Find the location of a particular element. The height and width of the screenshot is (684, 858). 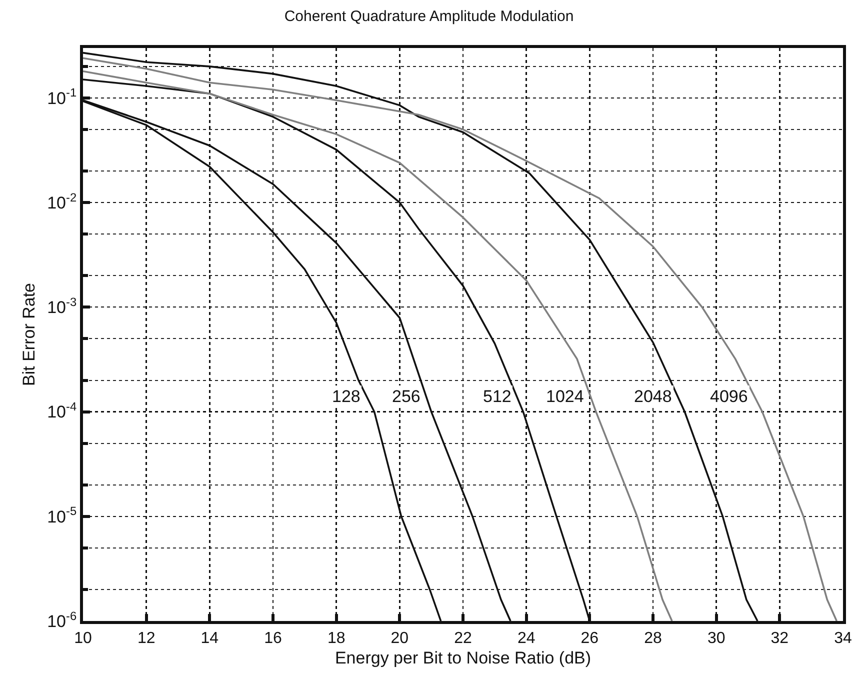

x-tick-label: 34 is located at coordinates (843, 639).